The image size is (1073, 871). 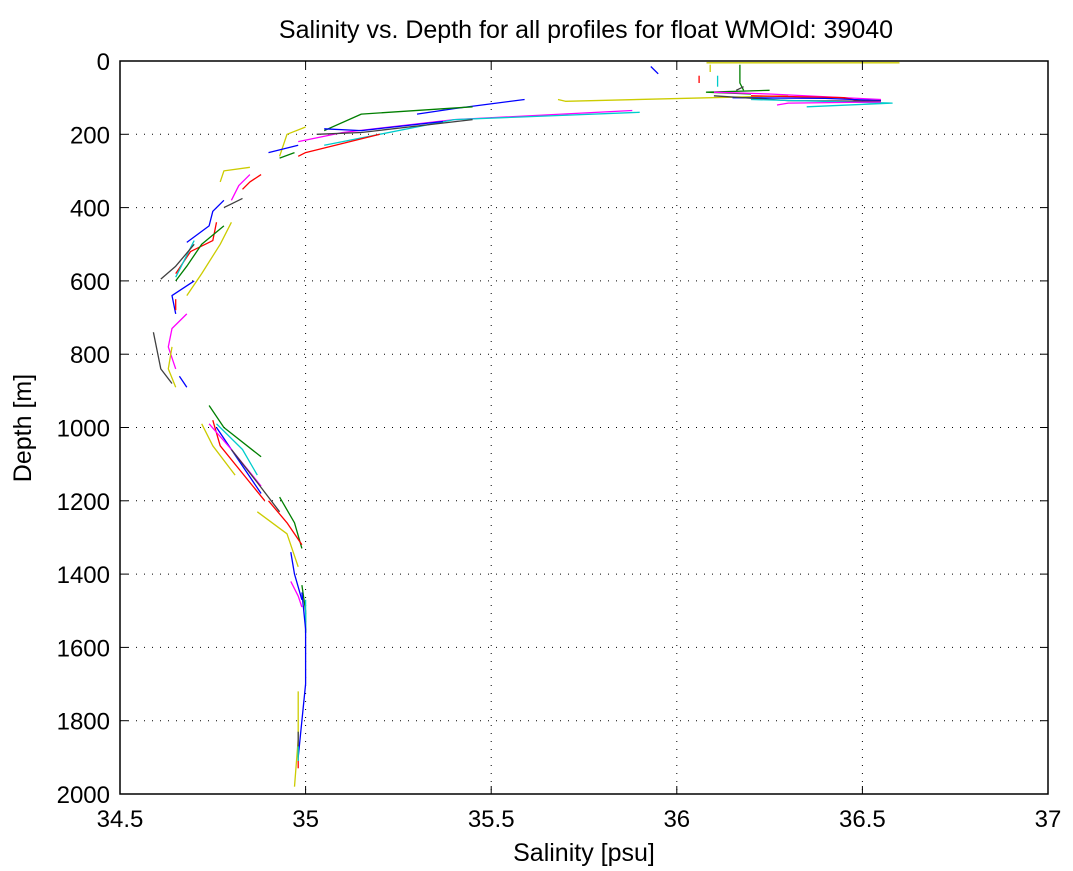 What do you see at coordinates (90, 135) in the screenshot?
I see `y-tick-label: 200` at bounding box center [90, 135].